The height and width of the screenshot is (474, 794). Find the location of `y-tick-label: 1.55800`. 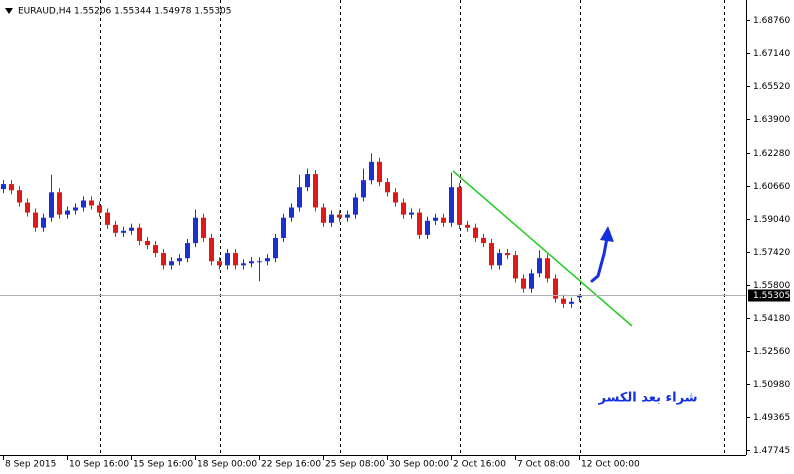

y-tick-label: 1.55800 is located at coordinates (771, 286).